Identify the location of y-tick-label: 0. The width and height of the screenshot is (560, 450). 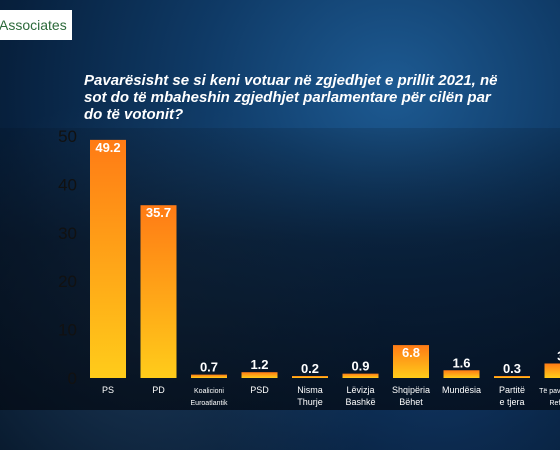
(72, 378).